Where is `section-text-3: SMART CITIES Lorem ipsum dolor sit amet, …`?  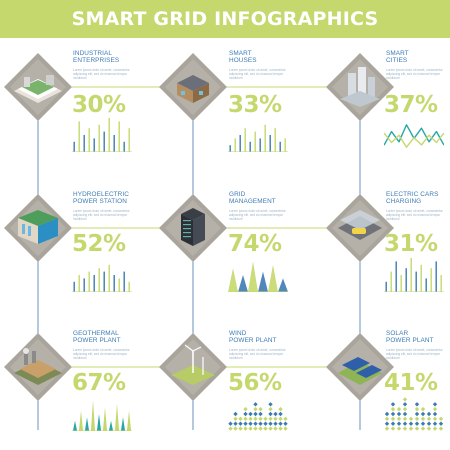 section-text-3: SMART CITIES Lorem ipsum dolor sit amet, … is located at coordinates (418, 65).